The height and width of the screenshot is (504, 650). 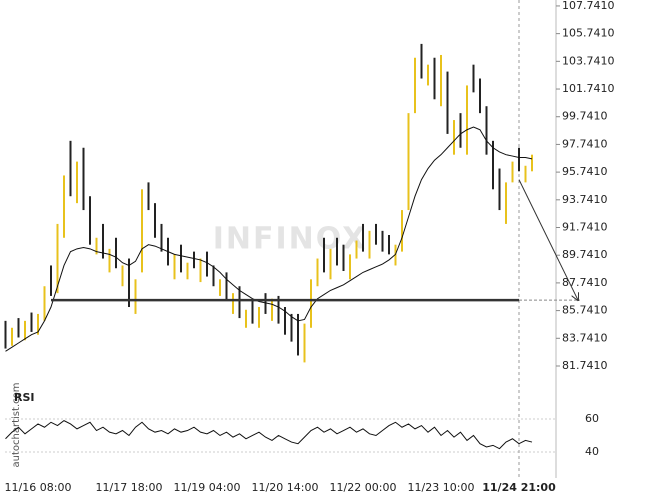 What do you see at coordinates (588, 33) in the screenshot?
I see `y-tick-label: 105.7410` at bounding box center [588, 33].